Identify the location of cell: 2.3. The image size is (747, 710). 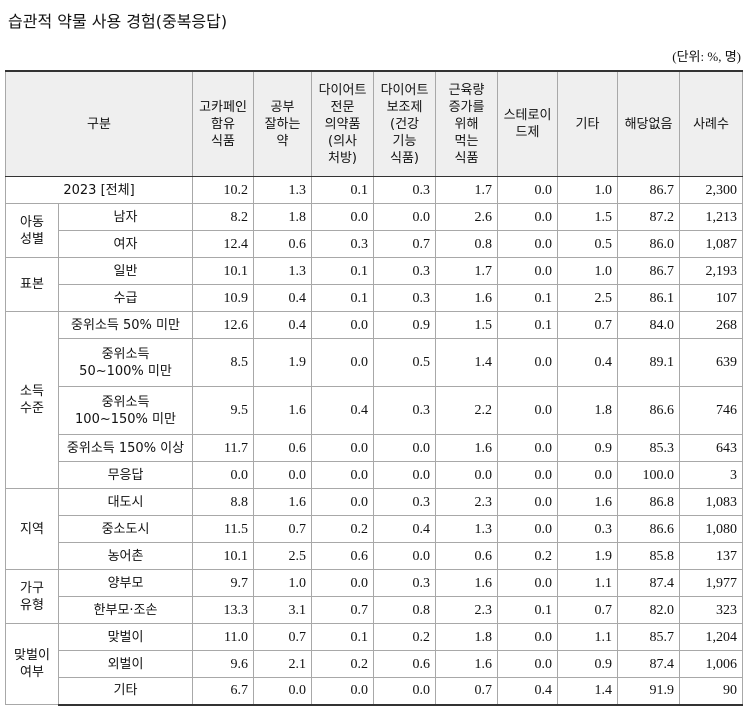
(467, 610).